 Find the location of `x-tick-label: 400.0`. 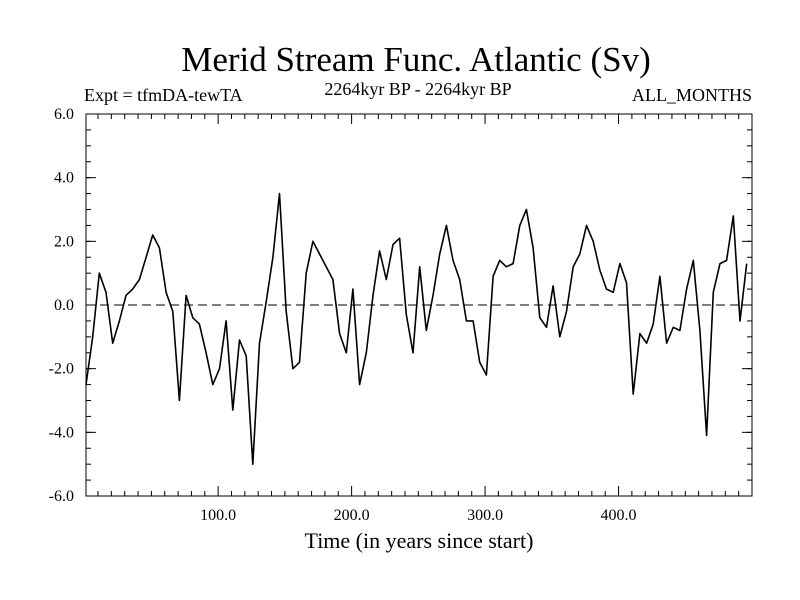

x-tick-label: 400.0 is located at coordinates (619, 515).